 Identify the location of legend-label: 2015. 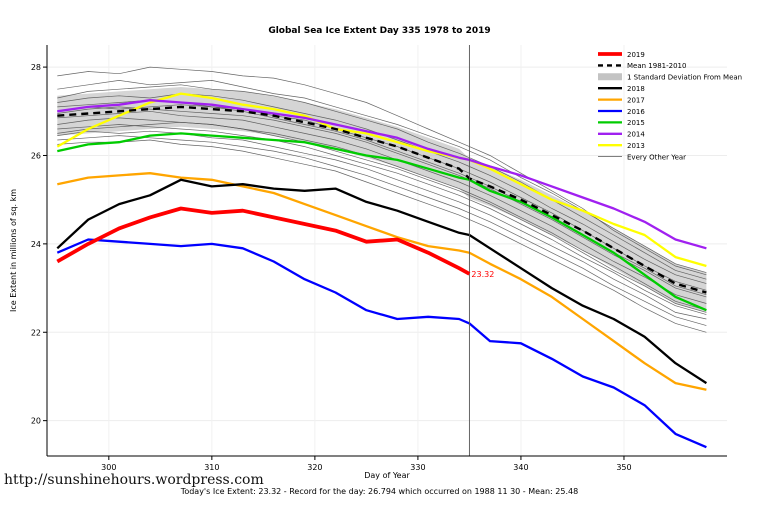
(636, 123).